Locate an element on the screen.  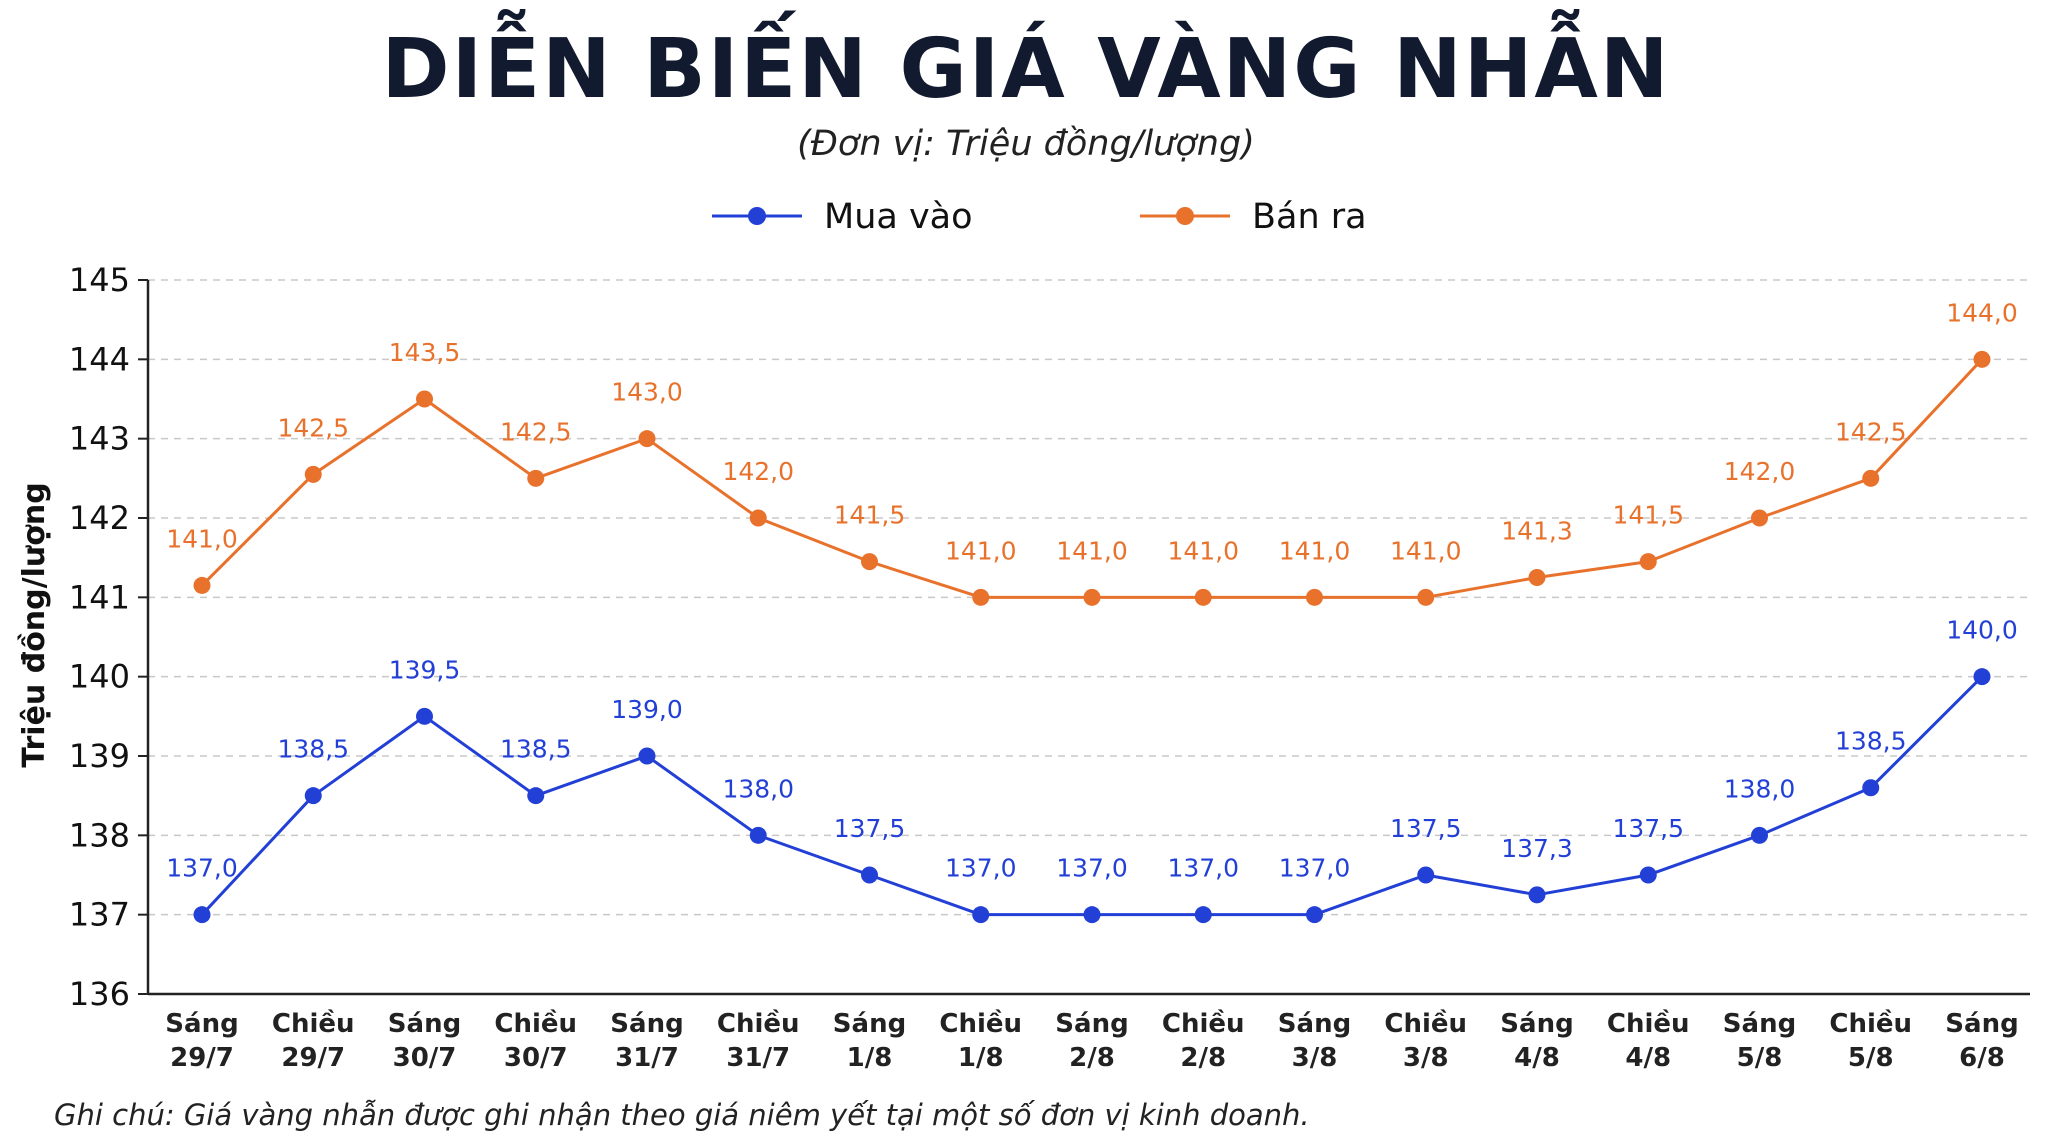
y-tick-label: 140 is located at coordinates (99, 677).